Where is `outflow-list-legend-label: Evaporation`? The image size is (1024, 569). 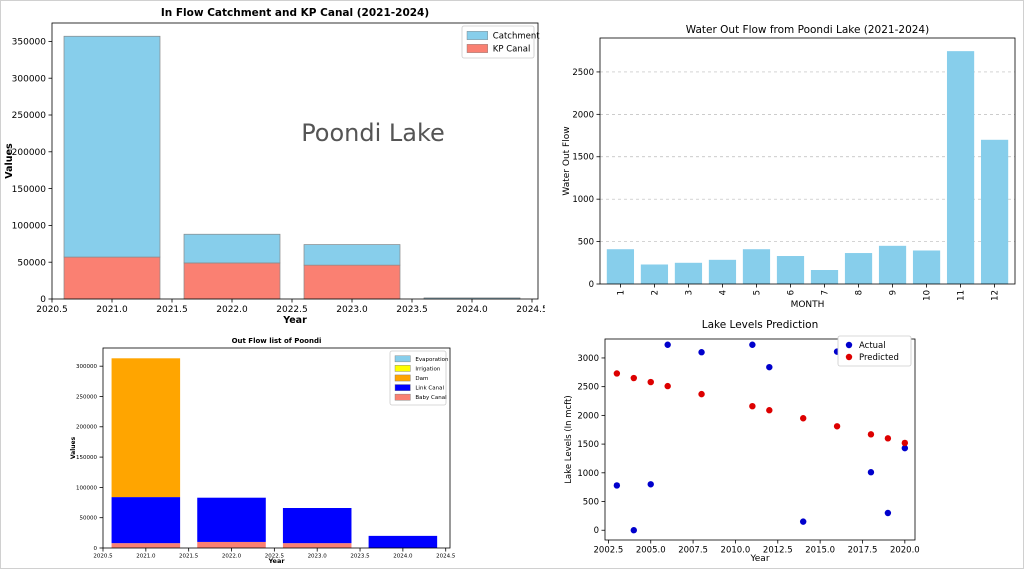
outflow-list-legend-label: Evaporation is located at coordinates (432, 360).